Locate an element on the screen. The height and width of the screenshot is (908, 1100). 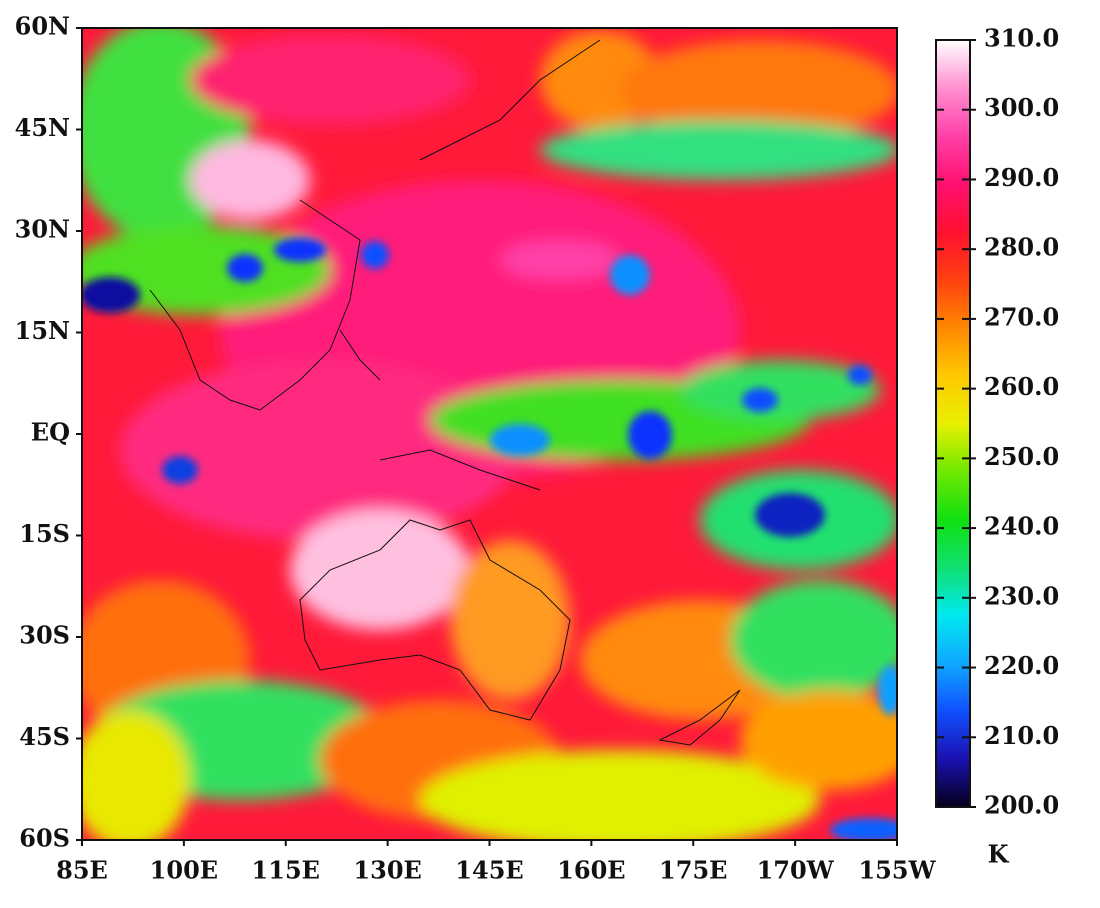
y-tick-label: 15N is located at coordinates (42, 330).